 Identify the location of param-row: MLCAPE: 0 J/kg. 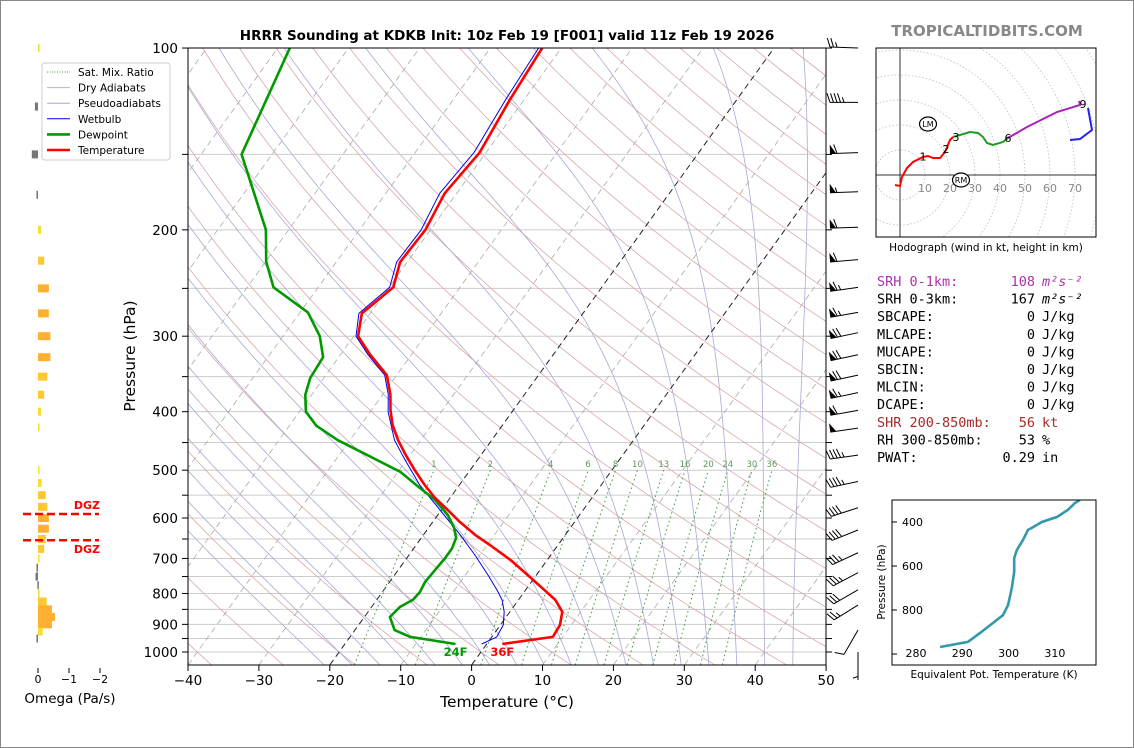
(976, 335).